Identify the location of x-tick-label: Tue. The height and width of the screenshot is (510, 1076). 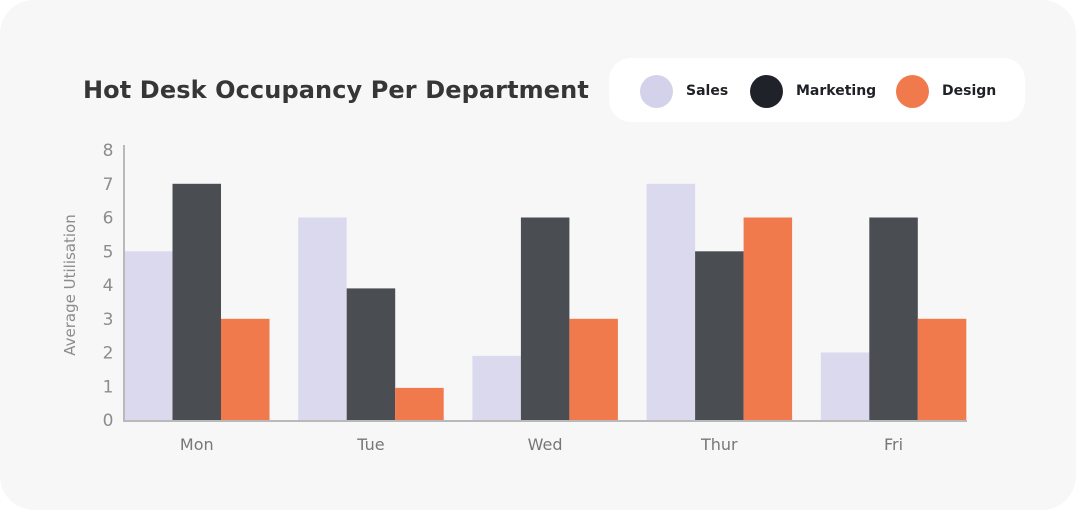
(370, 444).